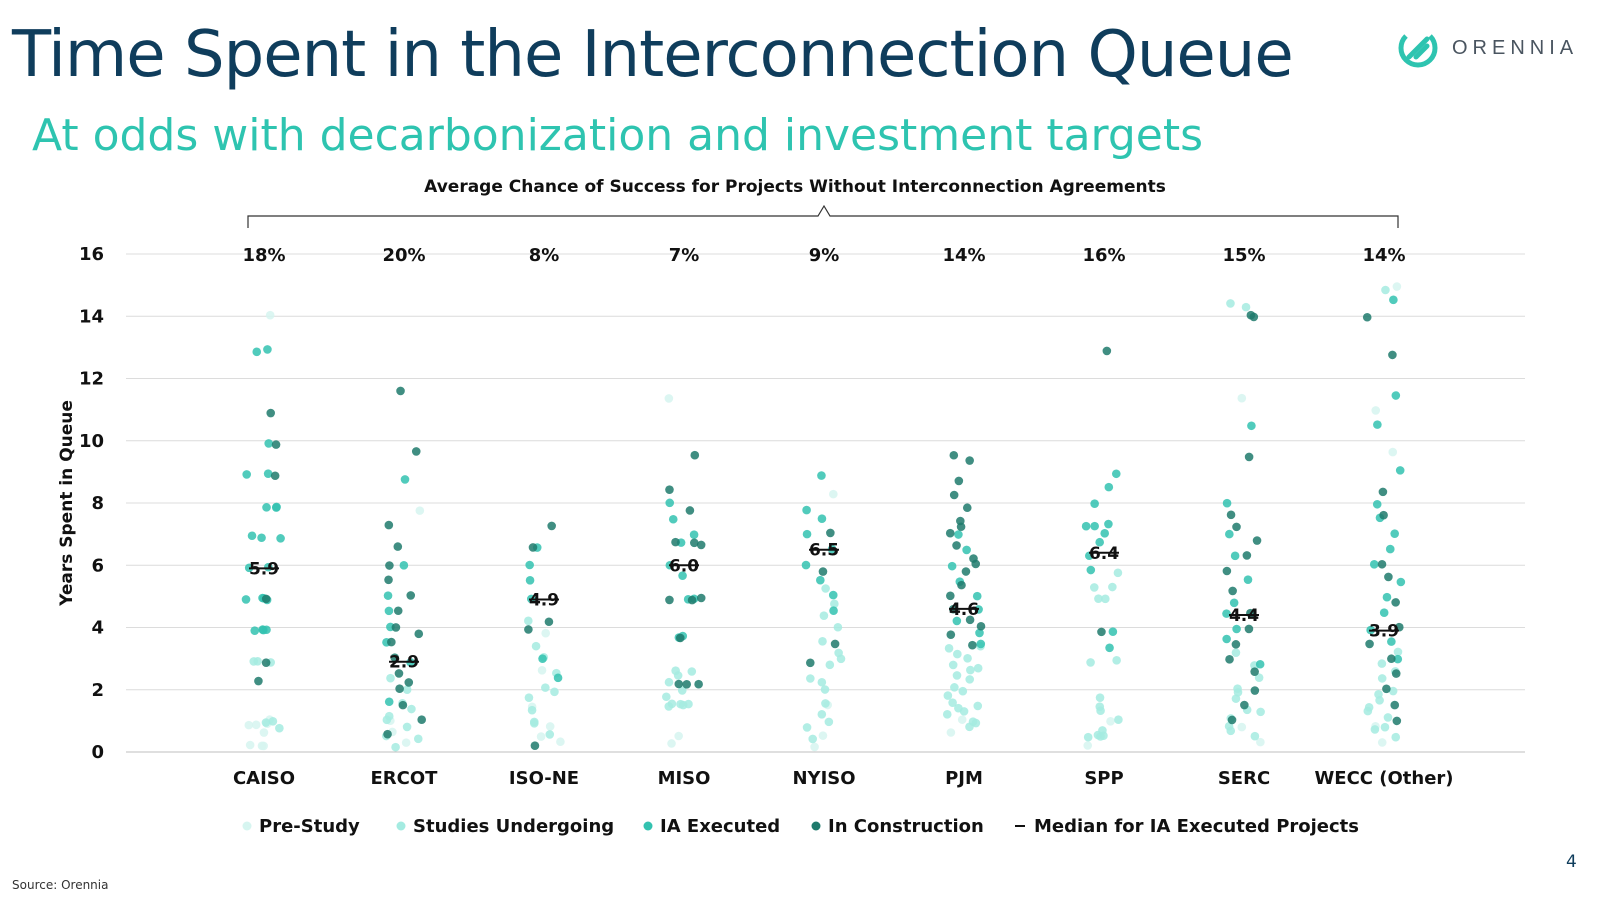  What do you see at coordinates (404, 663) in the screenshot?
I see `median-value-label: 2.9` at bounding box center [404, 663].